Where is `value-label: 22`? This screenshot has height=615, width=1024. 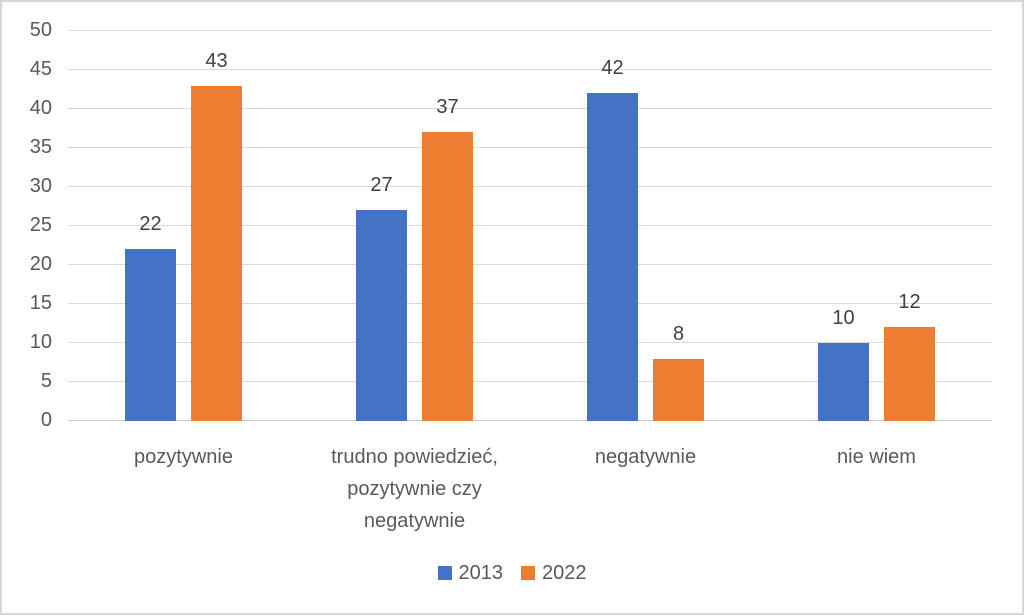
value-label: 22 is located at coordinates (150, 224).